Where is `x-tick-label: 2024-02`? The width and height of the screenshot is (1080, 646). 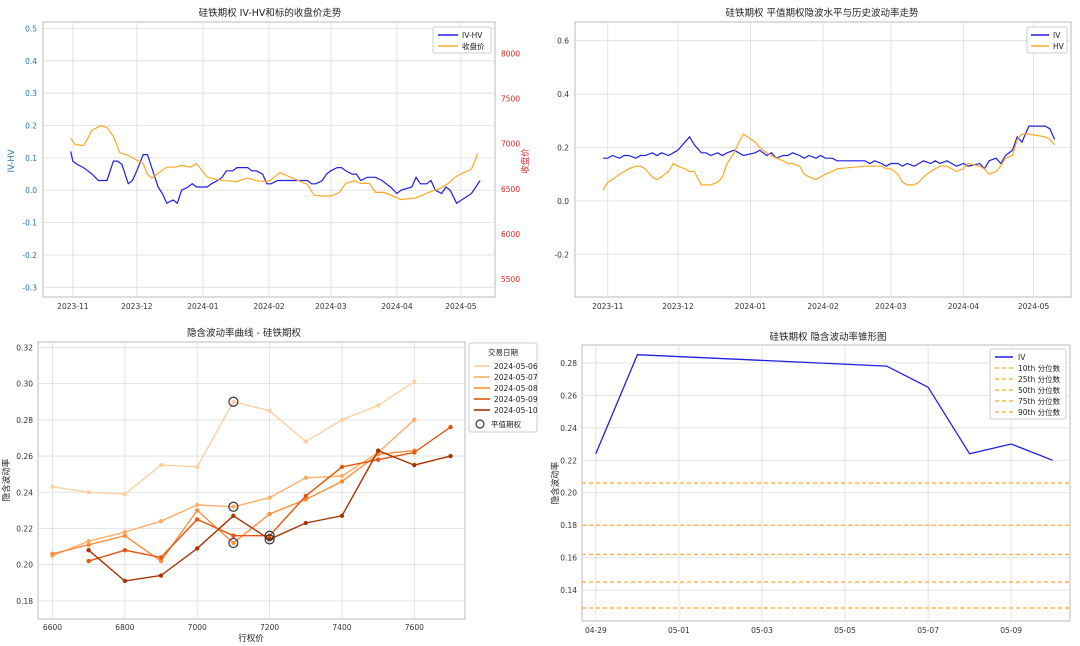 x-tick-label: 2024-02 is located at coordinates (269, 306).